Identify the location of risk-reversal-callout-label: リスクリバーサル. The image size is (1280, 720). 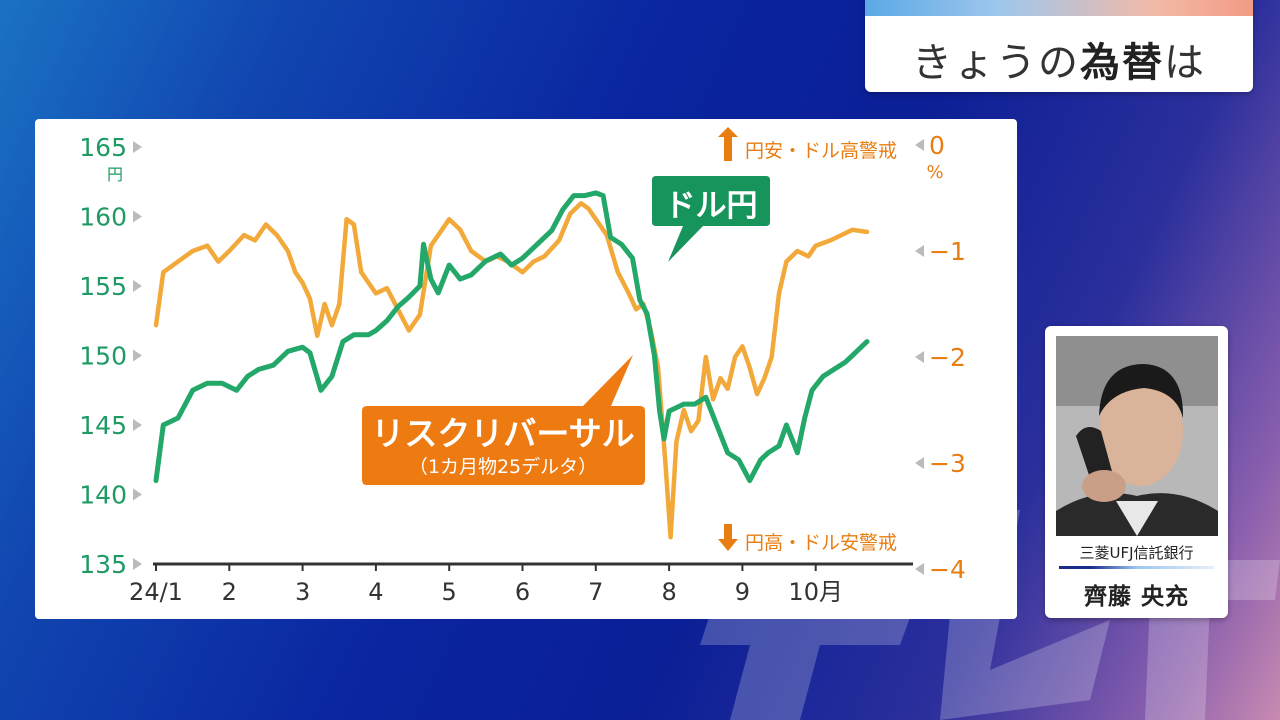
(502, 433).